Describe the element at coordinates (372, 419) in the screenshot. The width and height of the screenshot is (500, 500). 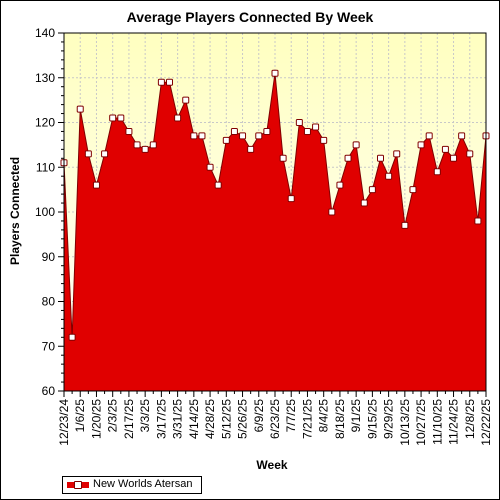
I see `x-tick-label: 9/15/25` at that location.